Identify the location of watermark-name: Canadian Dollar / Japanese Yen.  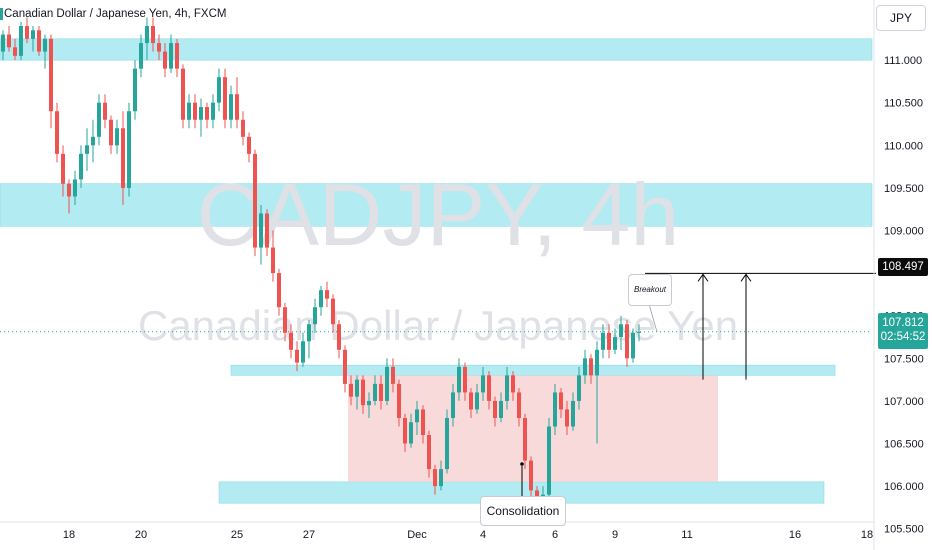
(438, 325).